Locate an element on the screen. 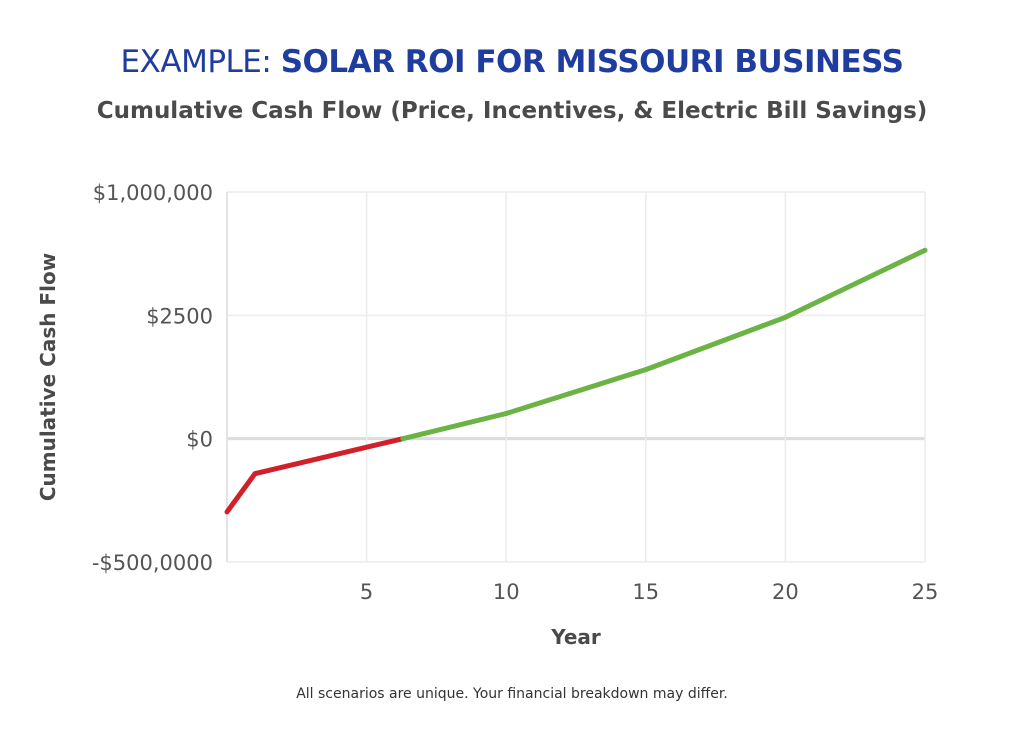 Image resolution: width=1024 pixels, height=746 pixels. x-tick-label: 5 is located at coordinates (366, 592).